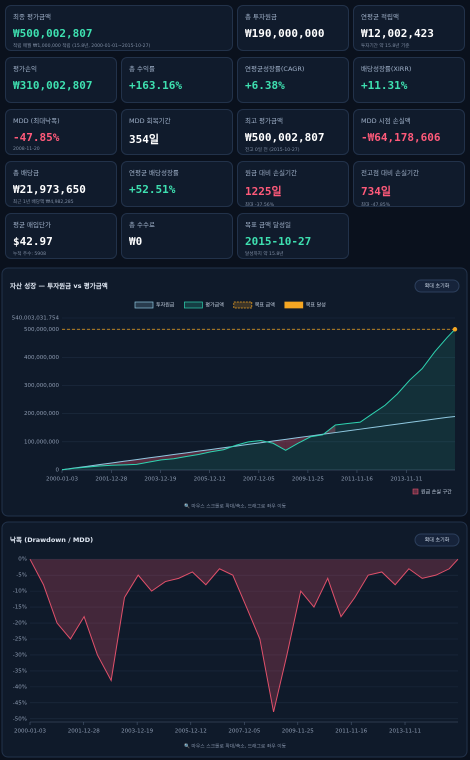 This screenshot has height=760, width=470. I want to click on stat-card: 평가손익 ₩310,002,807, so click(61, 80).